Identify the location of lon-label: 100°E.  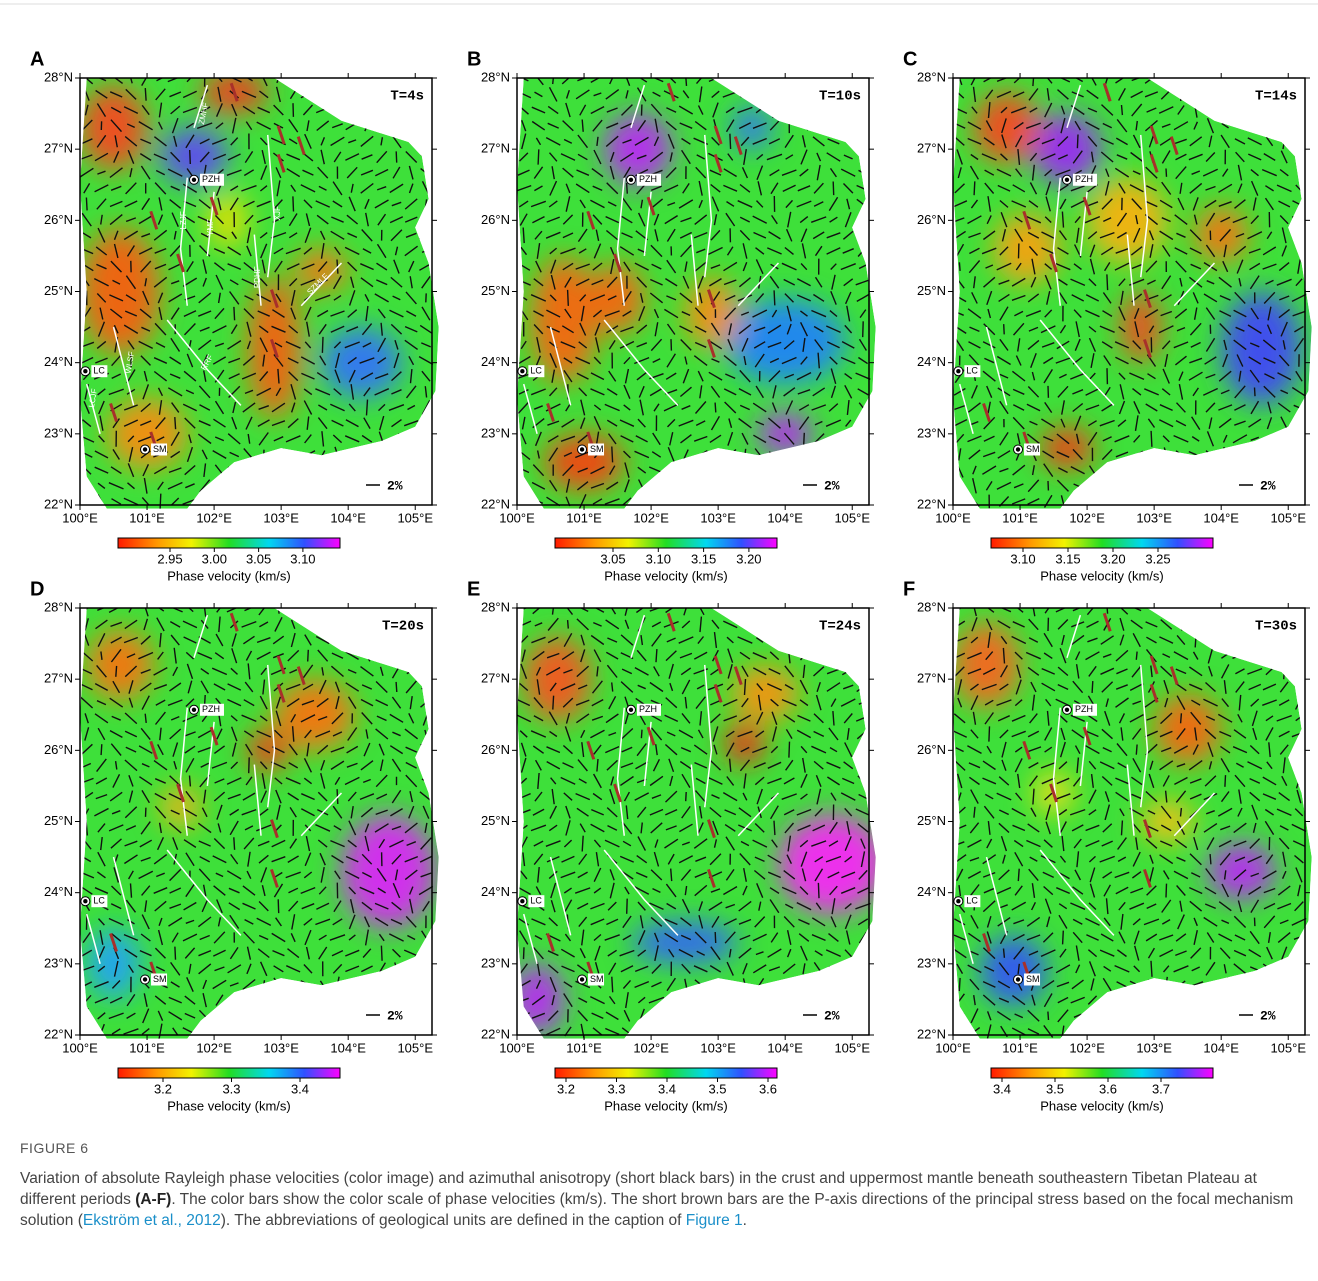
(80, 517).